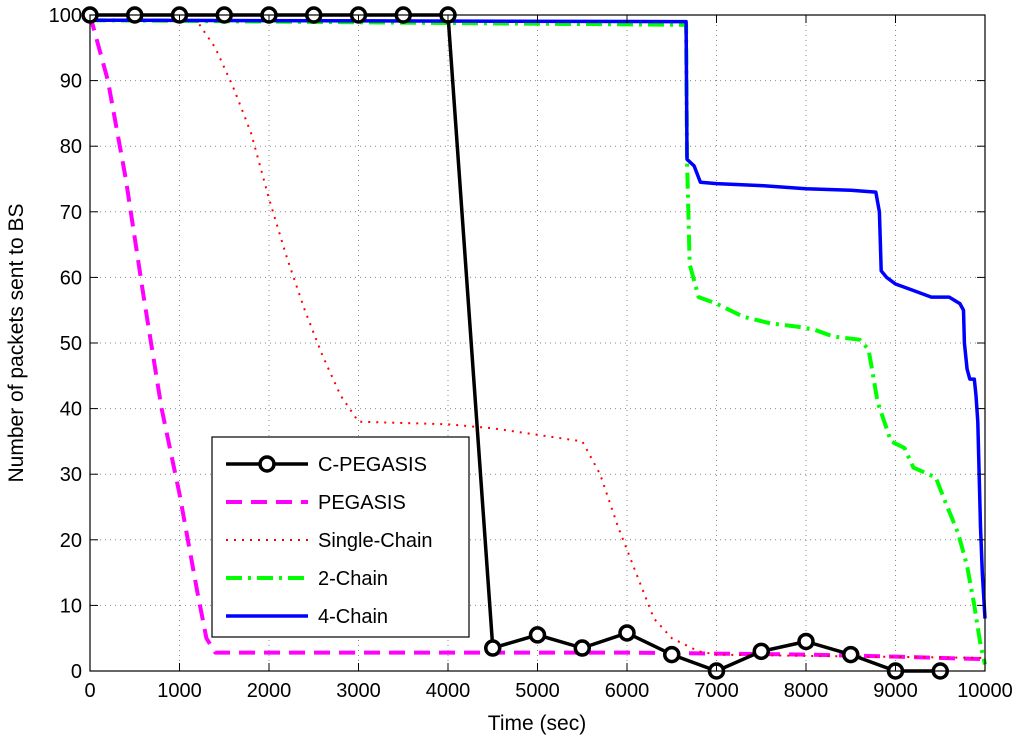 The height and width of the screenshot is (746, 1024). I want to click on y-tick-label: 0, so click(76, 672).